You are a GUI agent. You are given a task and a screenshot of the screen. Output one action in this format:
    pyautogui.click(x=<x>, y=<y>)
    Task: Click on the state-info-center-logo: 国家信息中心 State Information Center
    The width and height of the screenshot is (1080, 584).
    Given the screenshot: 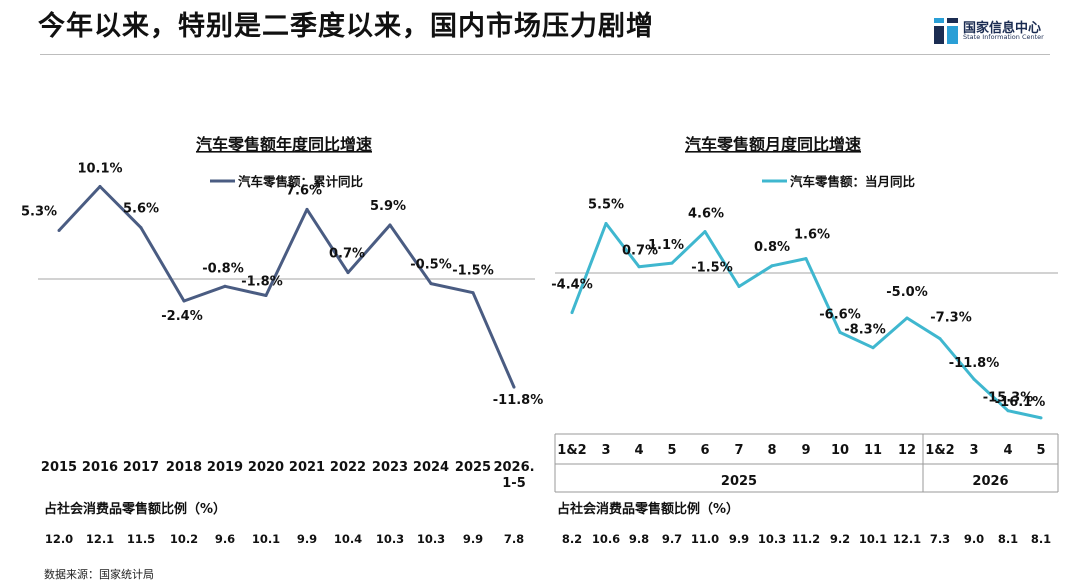 What is the action you would take?
    pyautogui.click(x=994, y=32)
    